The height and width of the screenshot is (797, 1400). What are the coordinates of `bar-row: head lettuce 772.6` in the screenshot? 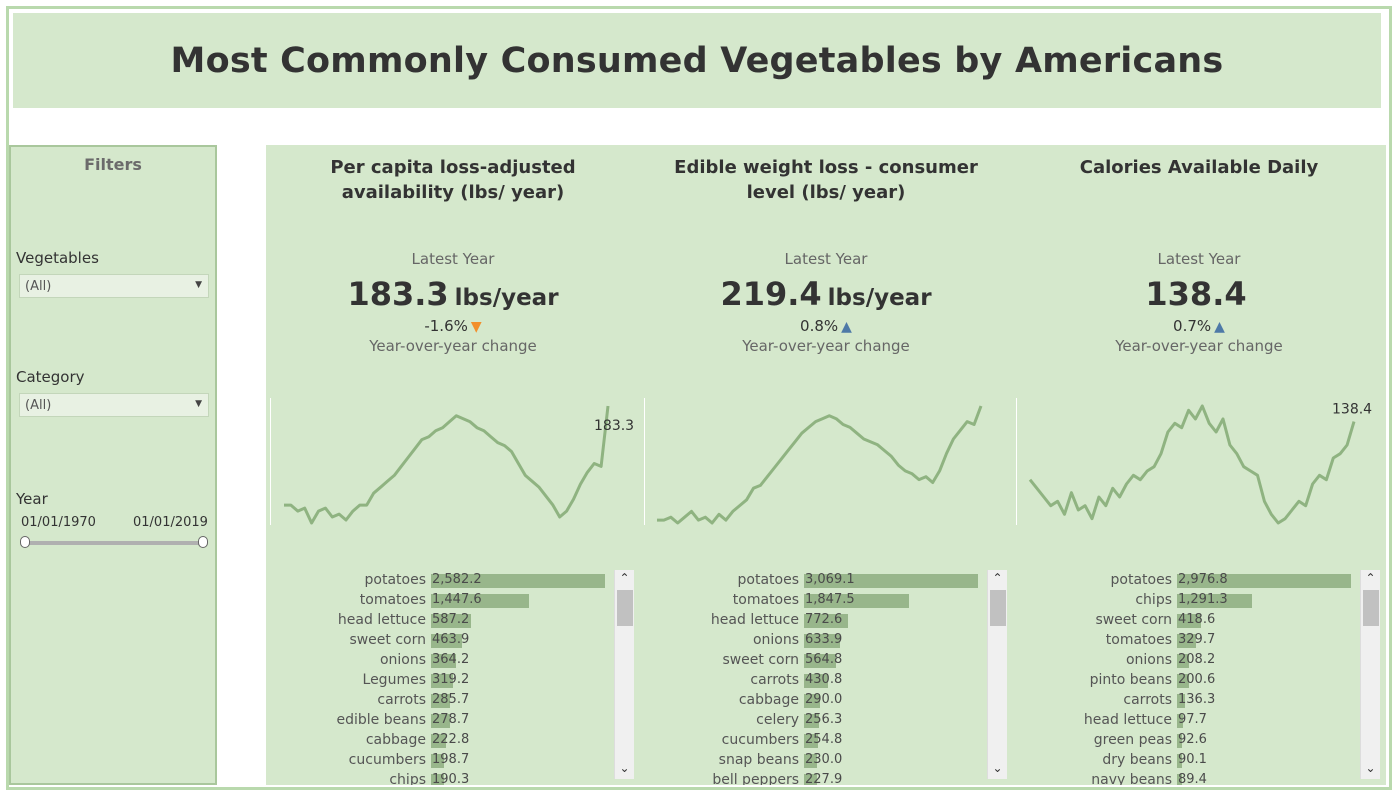 It's located at (814, 620).